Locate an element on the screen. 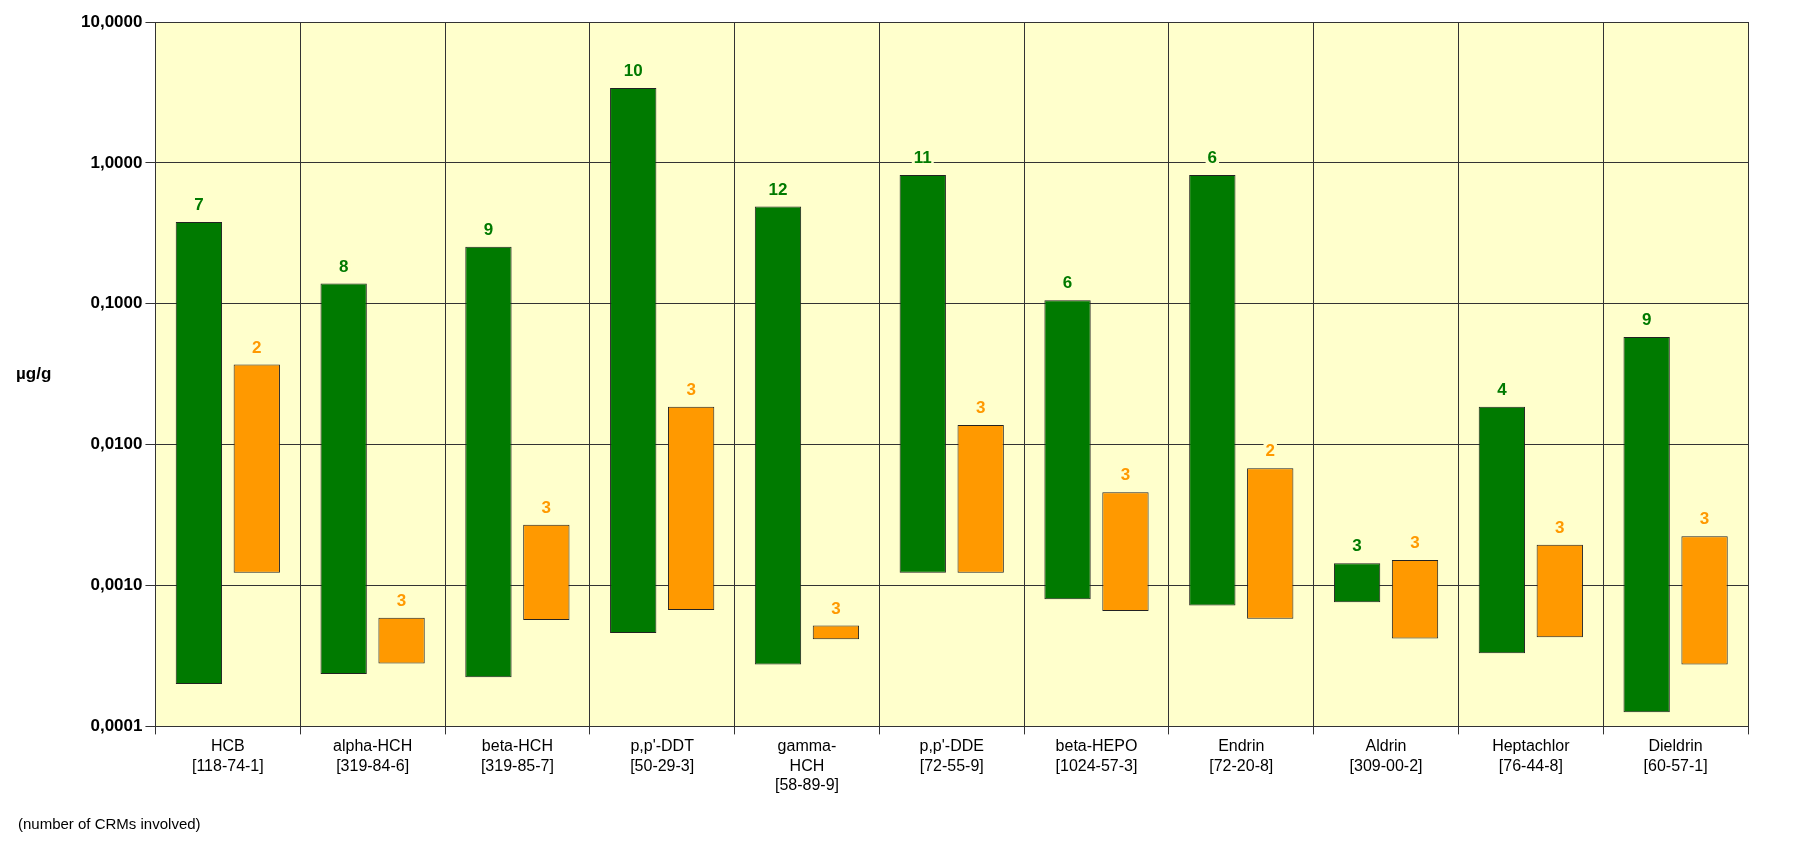 Image resolution: width=1814 pixels, height=847 pixels. annotation: 10 is located at coordinates (633, 71).